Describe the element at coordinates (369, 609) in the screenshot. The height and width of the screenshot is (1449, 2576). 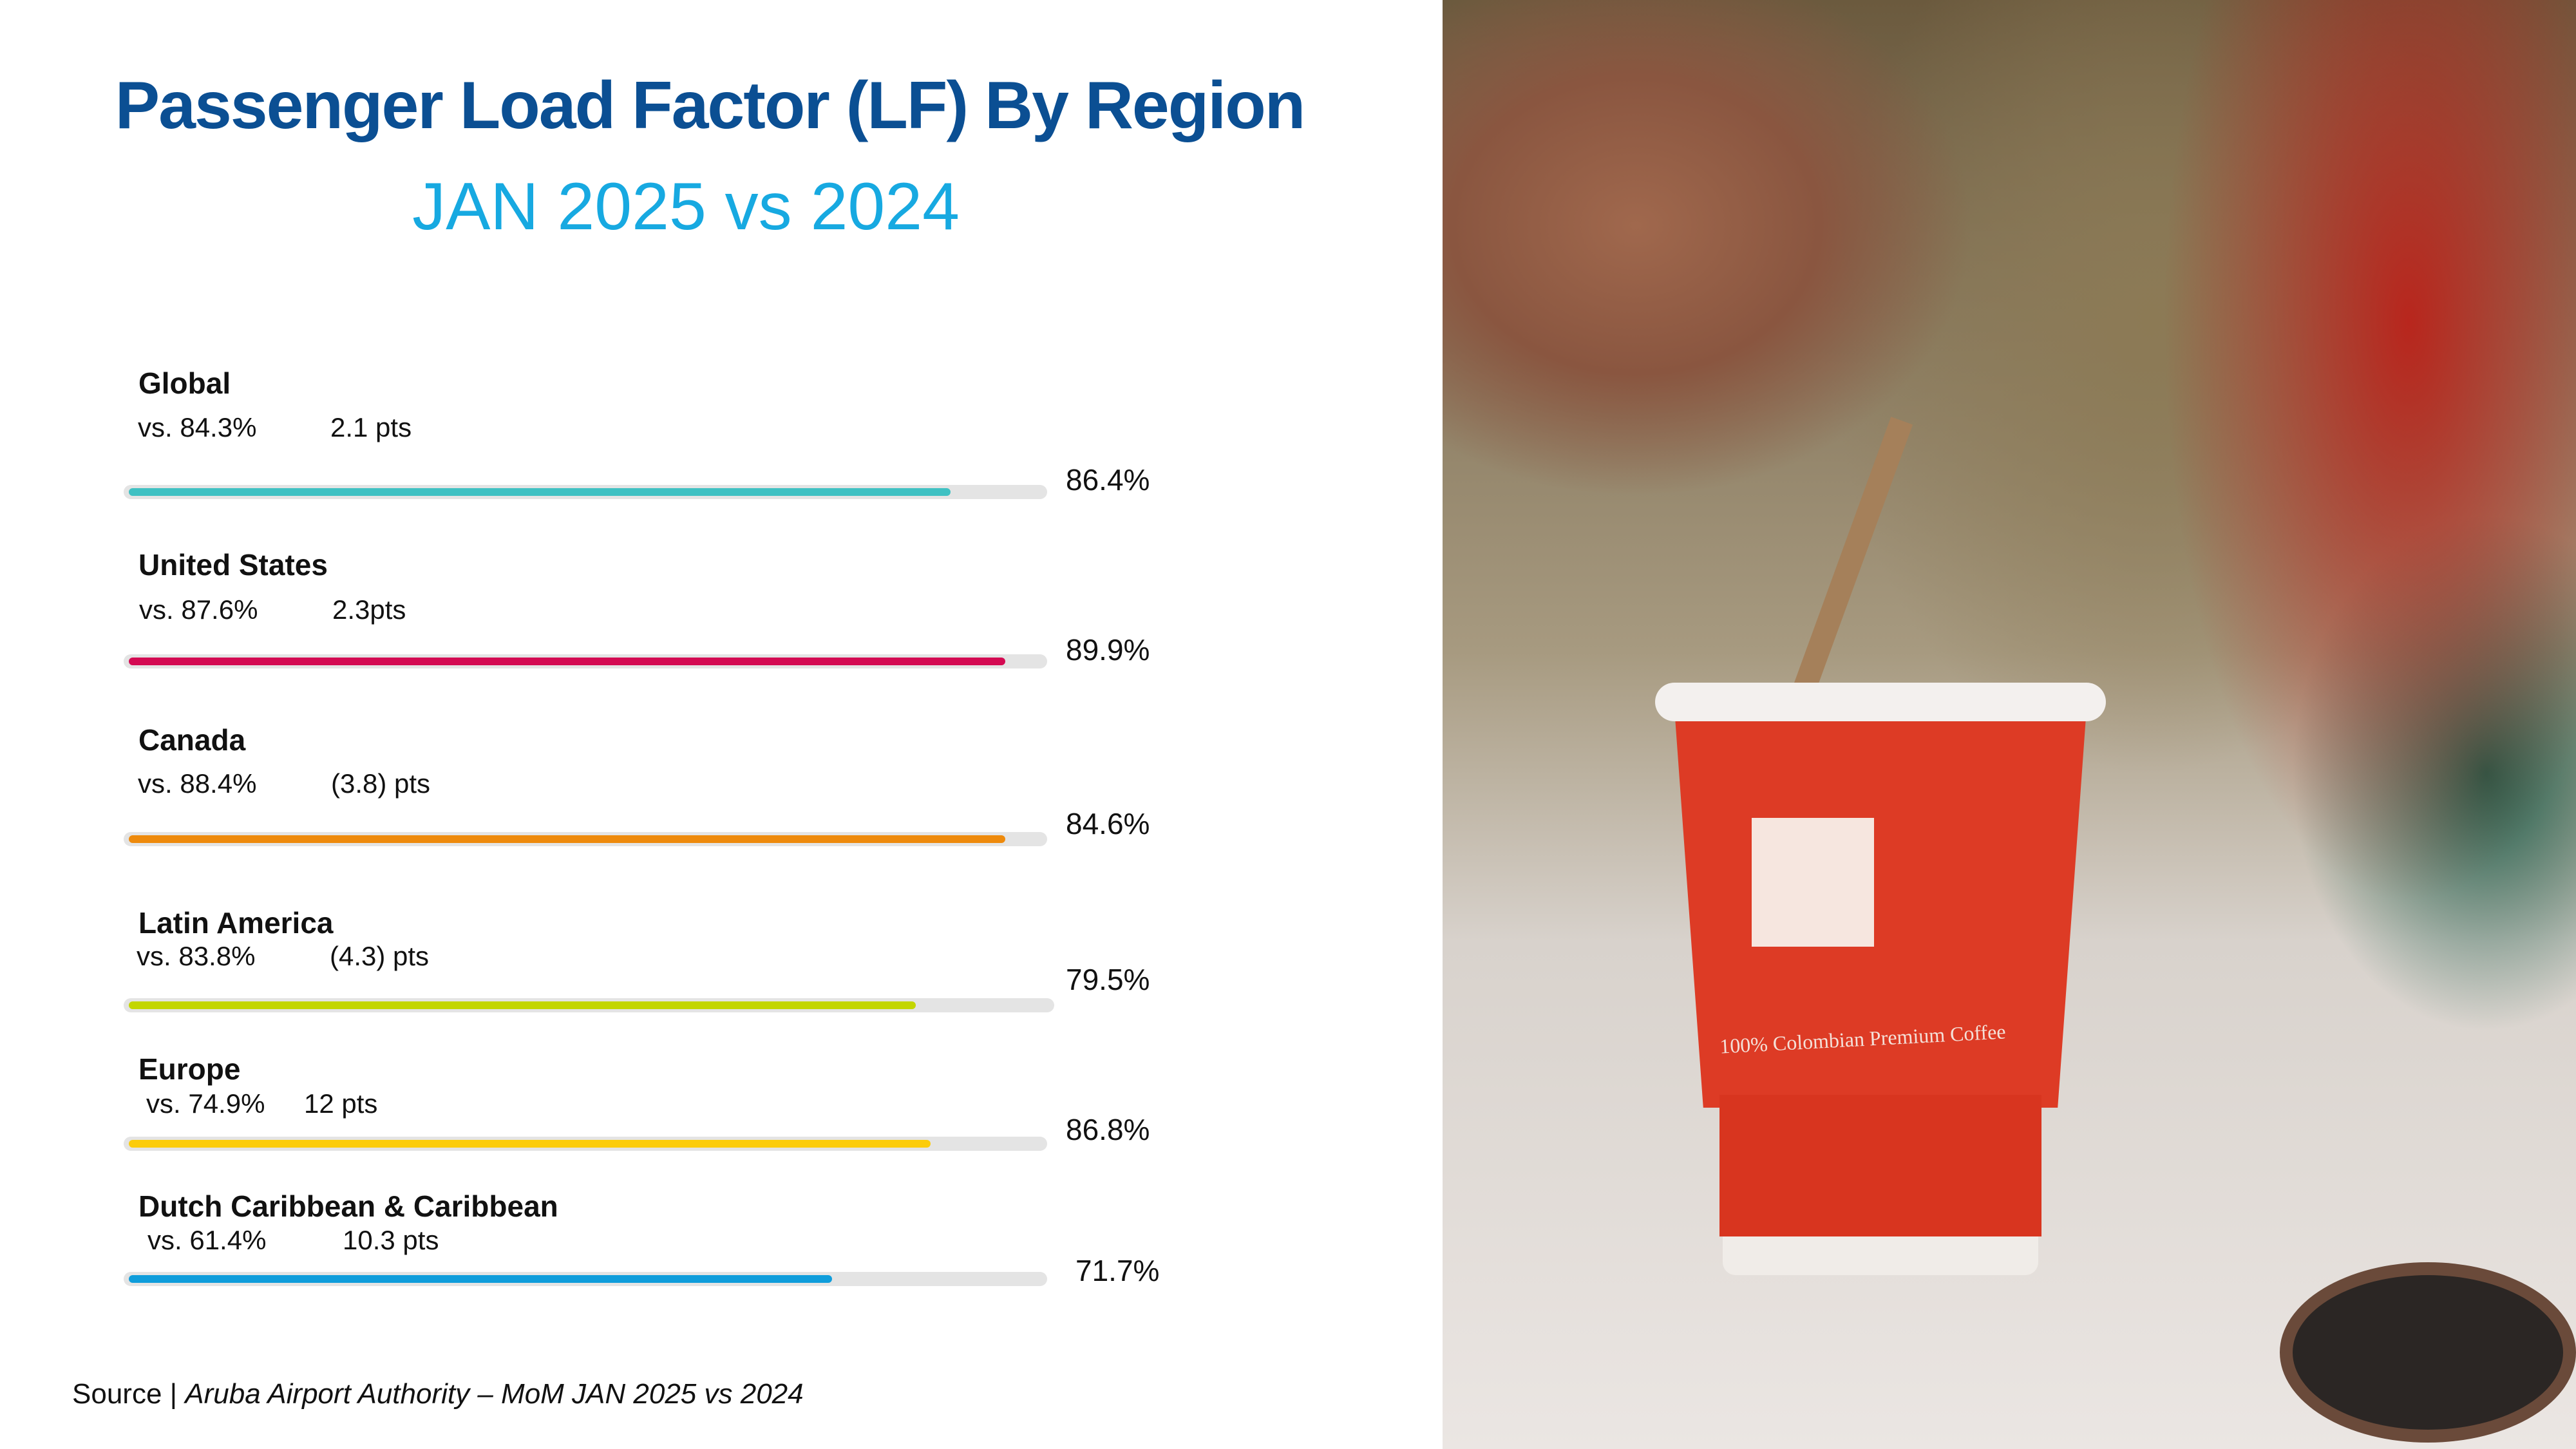
I see `change-points: 2.3pts` at that location.